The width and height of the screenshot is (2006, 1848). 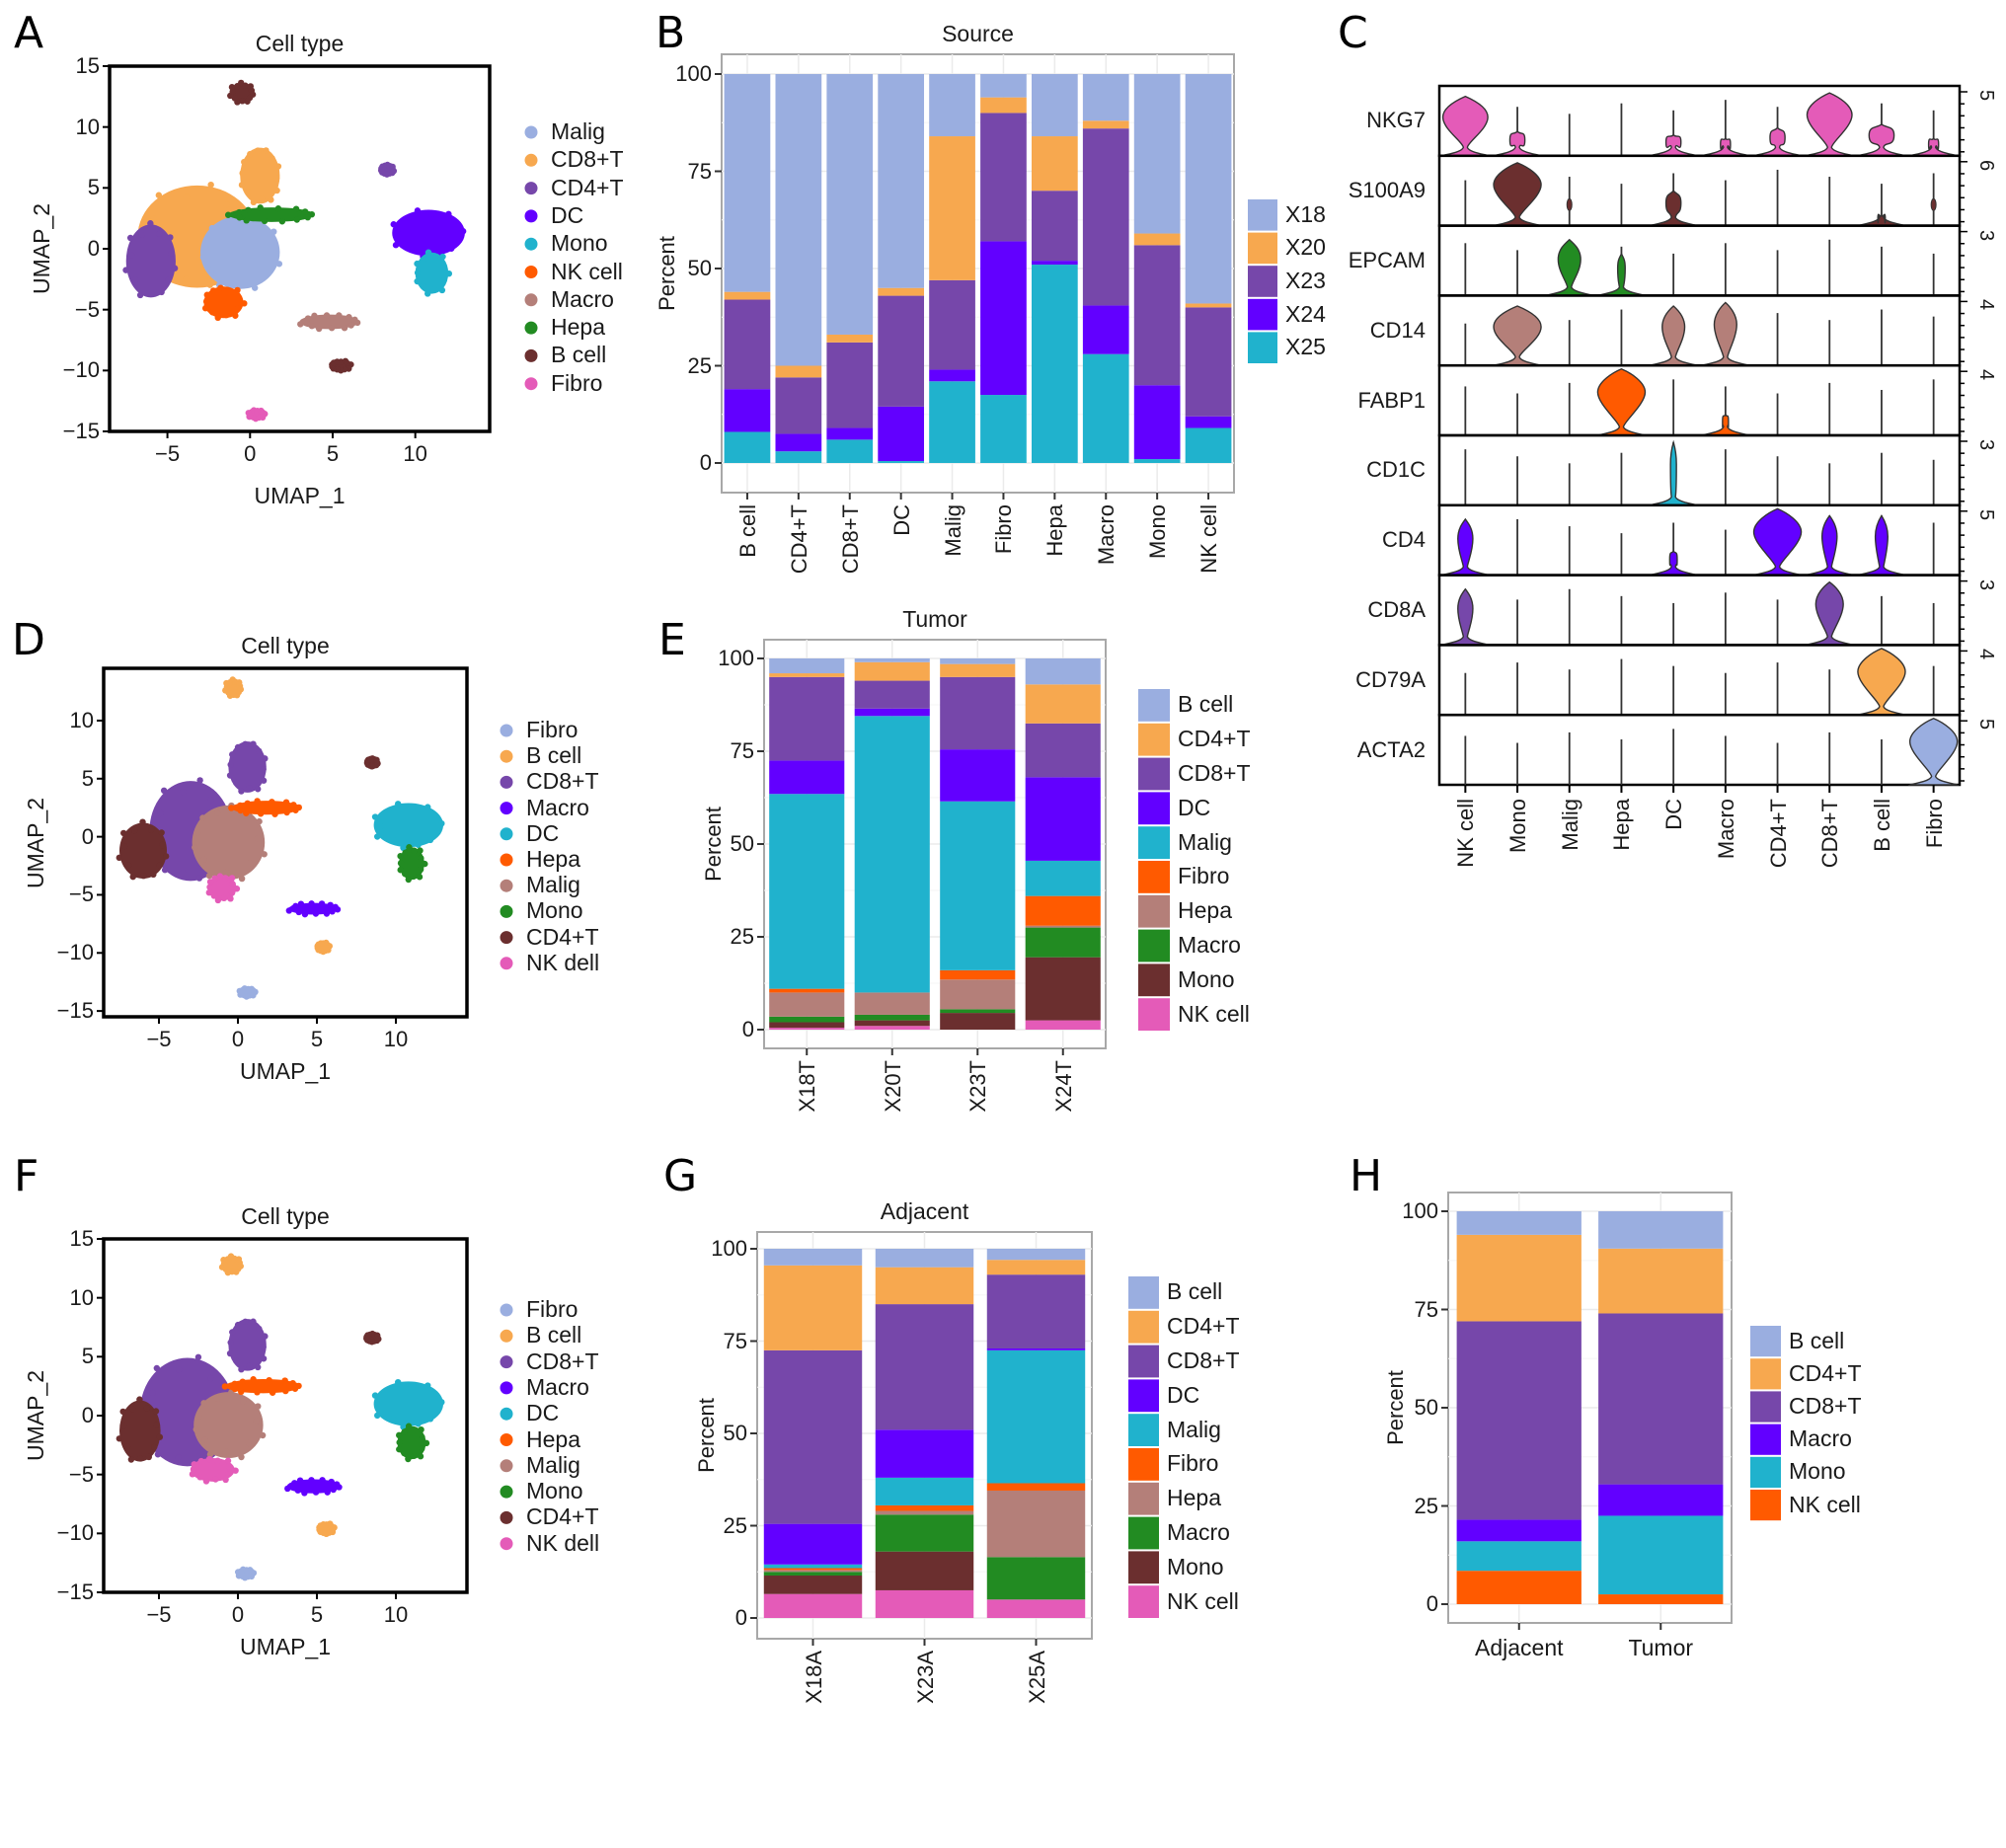 What do you see at coordinates (261, 1386) in the screenshot?
I see `cluster-hepa` at bounding box center [261, 1386].